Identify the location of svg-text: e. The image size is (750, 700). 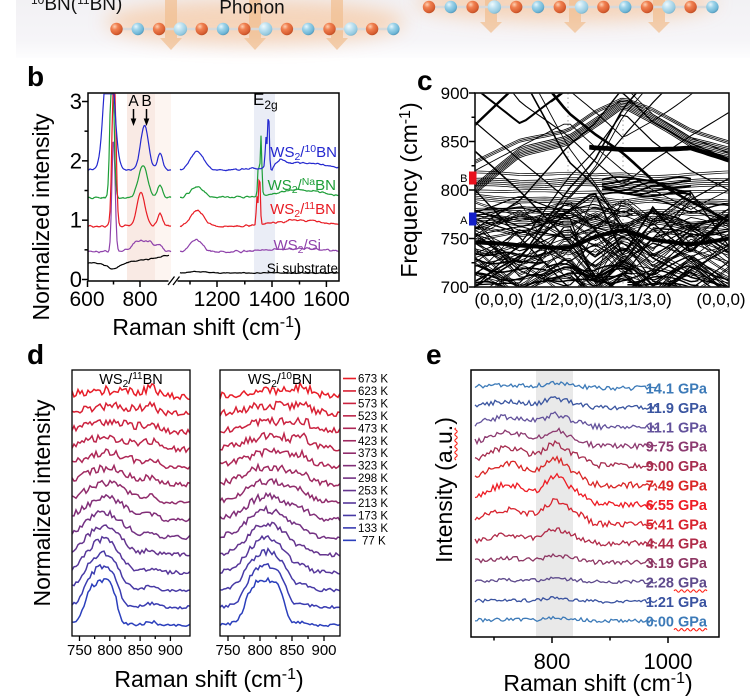
(434, 354).